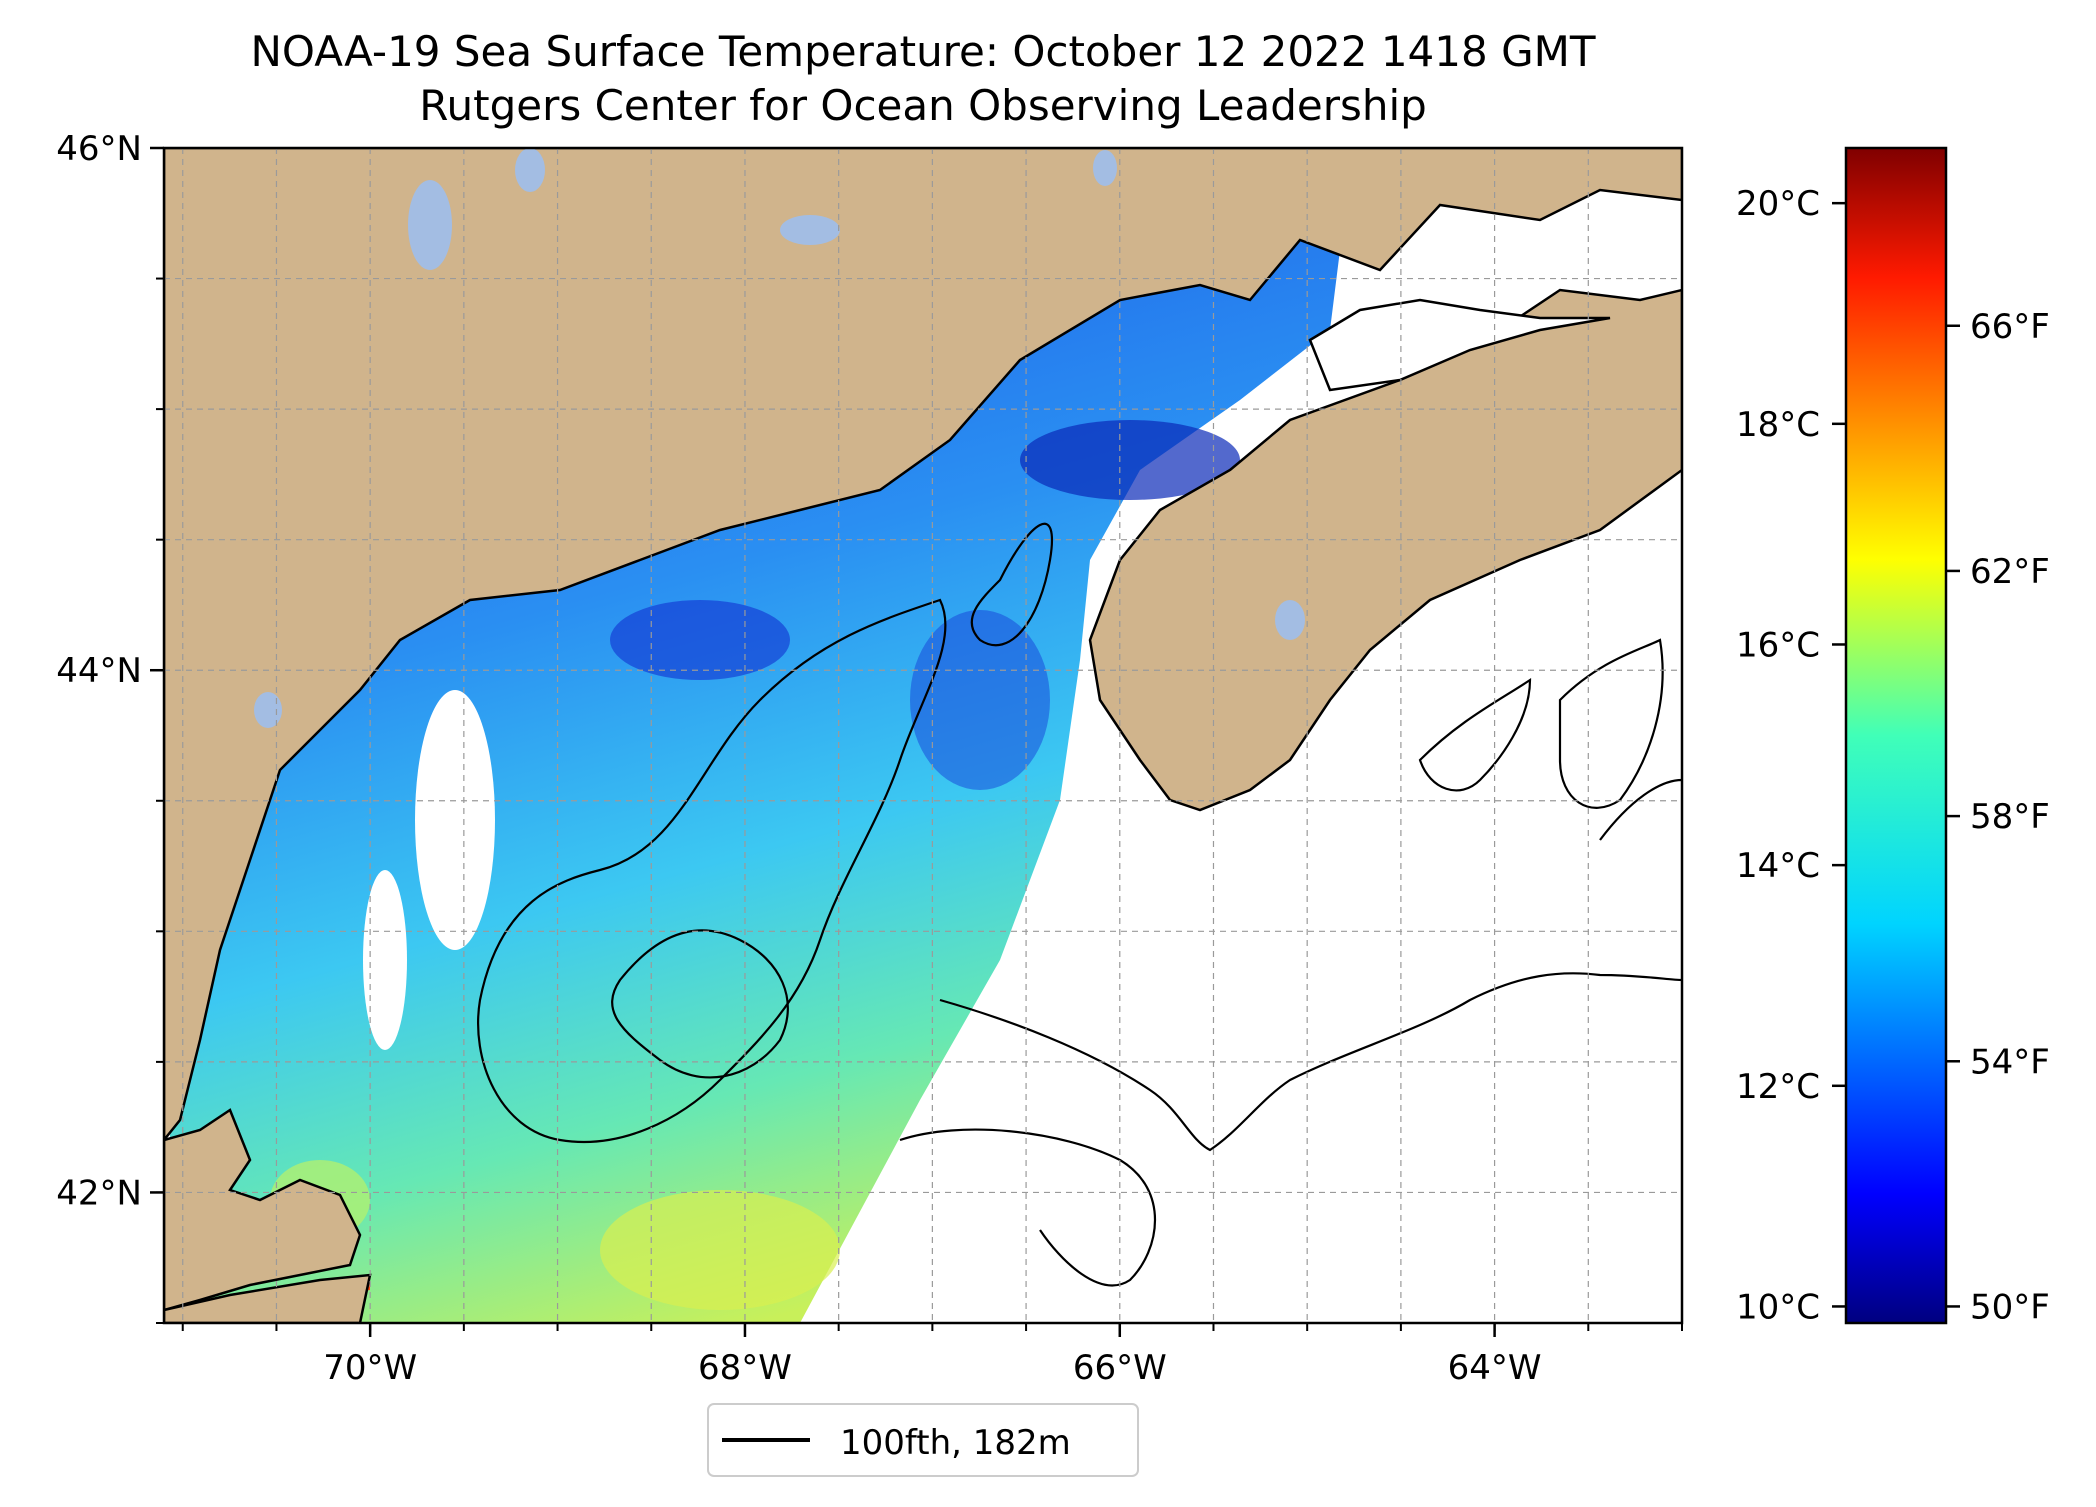 The height and width of the screenshot is (1507, 2096). Describe the element at coordinates (1896, 735) in the screenshot. I see `colorbar-gradient` at that location.